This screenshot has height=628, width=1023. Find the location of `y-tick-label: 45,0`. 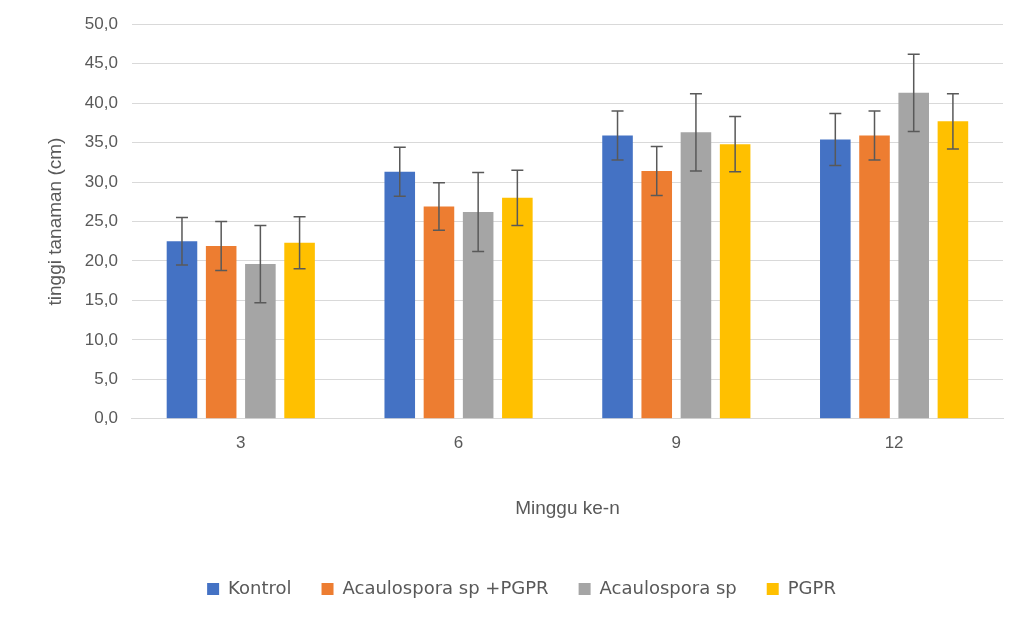

y-tick-label: 45,0 is located at coordinates (101, 63).